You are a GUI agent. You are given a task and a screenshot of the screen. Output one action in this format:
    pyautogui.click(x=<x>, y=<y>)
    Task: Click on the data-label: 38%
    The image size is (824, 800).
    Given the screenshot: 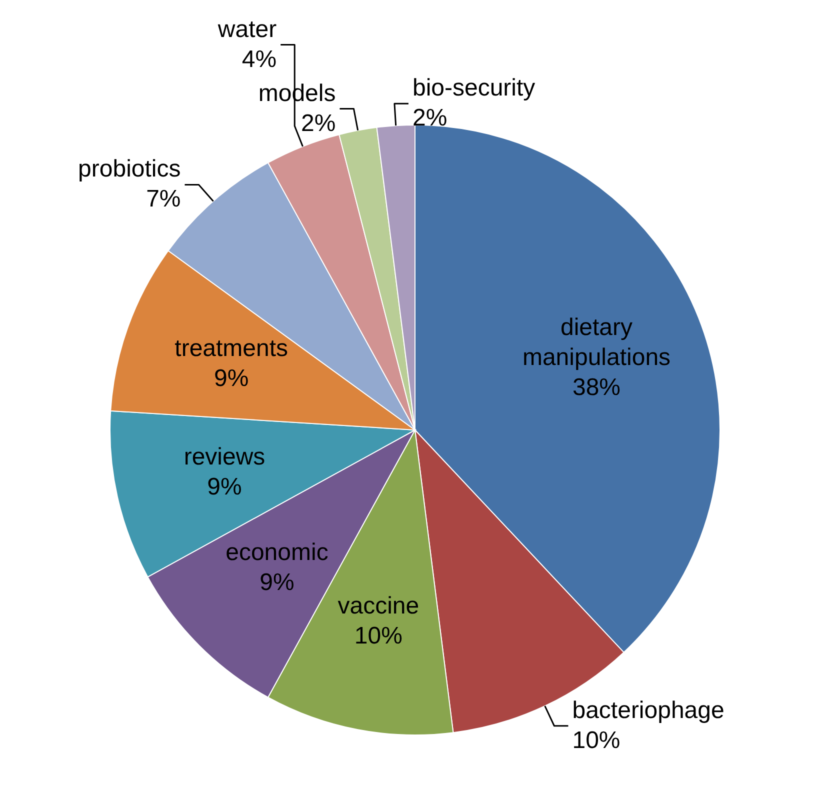 What is the action you would take?
    pyautogui.click(x=596, y=388)
    